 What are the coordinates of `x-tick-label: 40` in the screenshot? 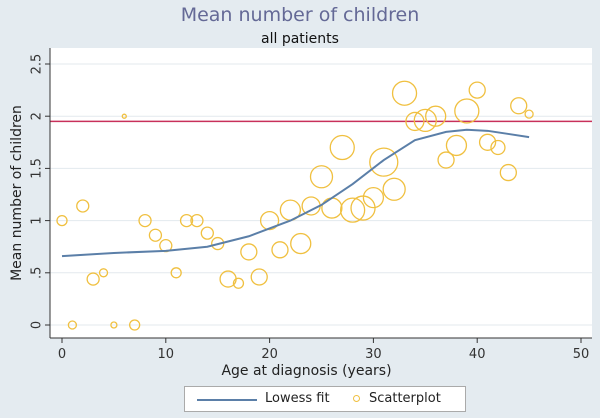 It's located at (477, 354).